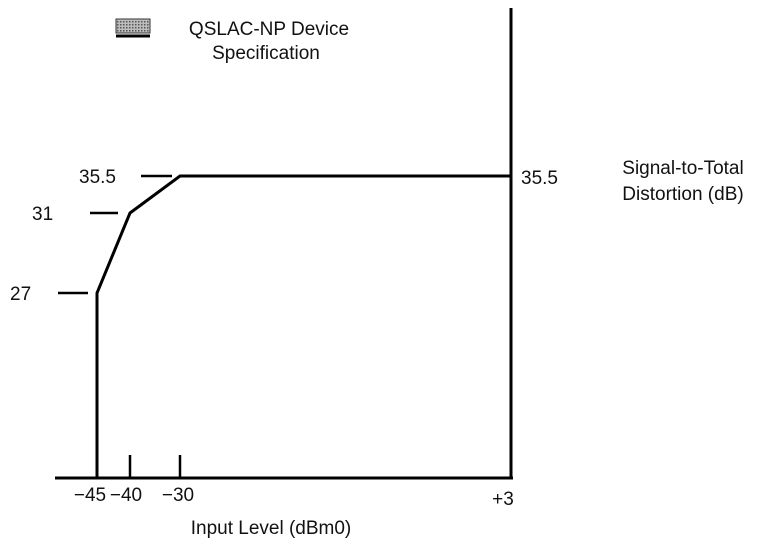  Describe the element at coordinates (20, 294) in the screenshot. I see `y-tick-label: 27` at that location.